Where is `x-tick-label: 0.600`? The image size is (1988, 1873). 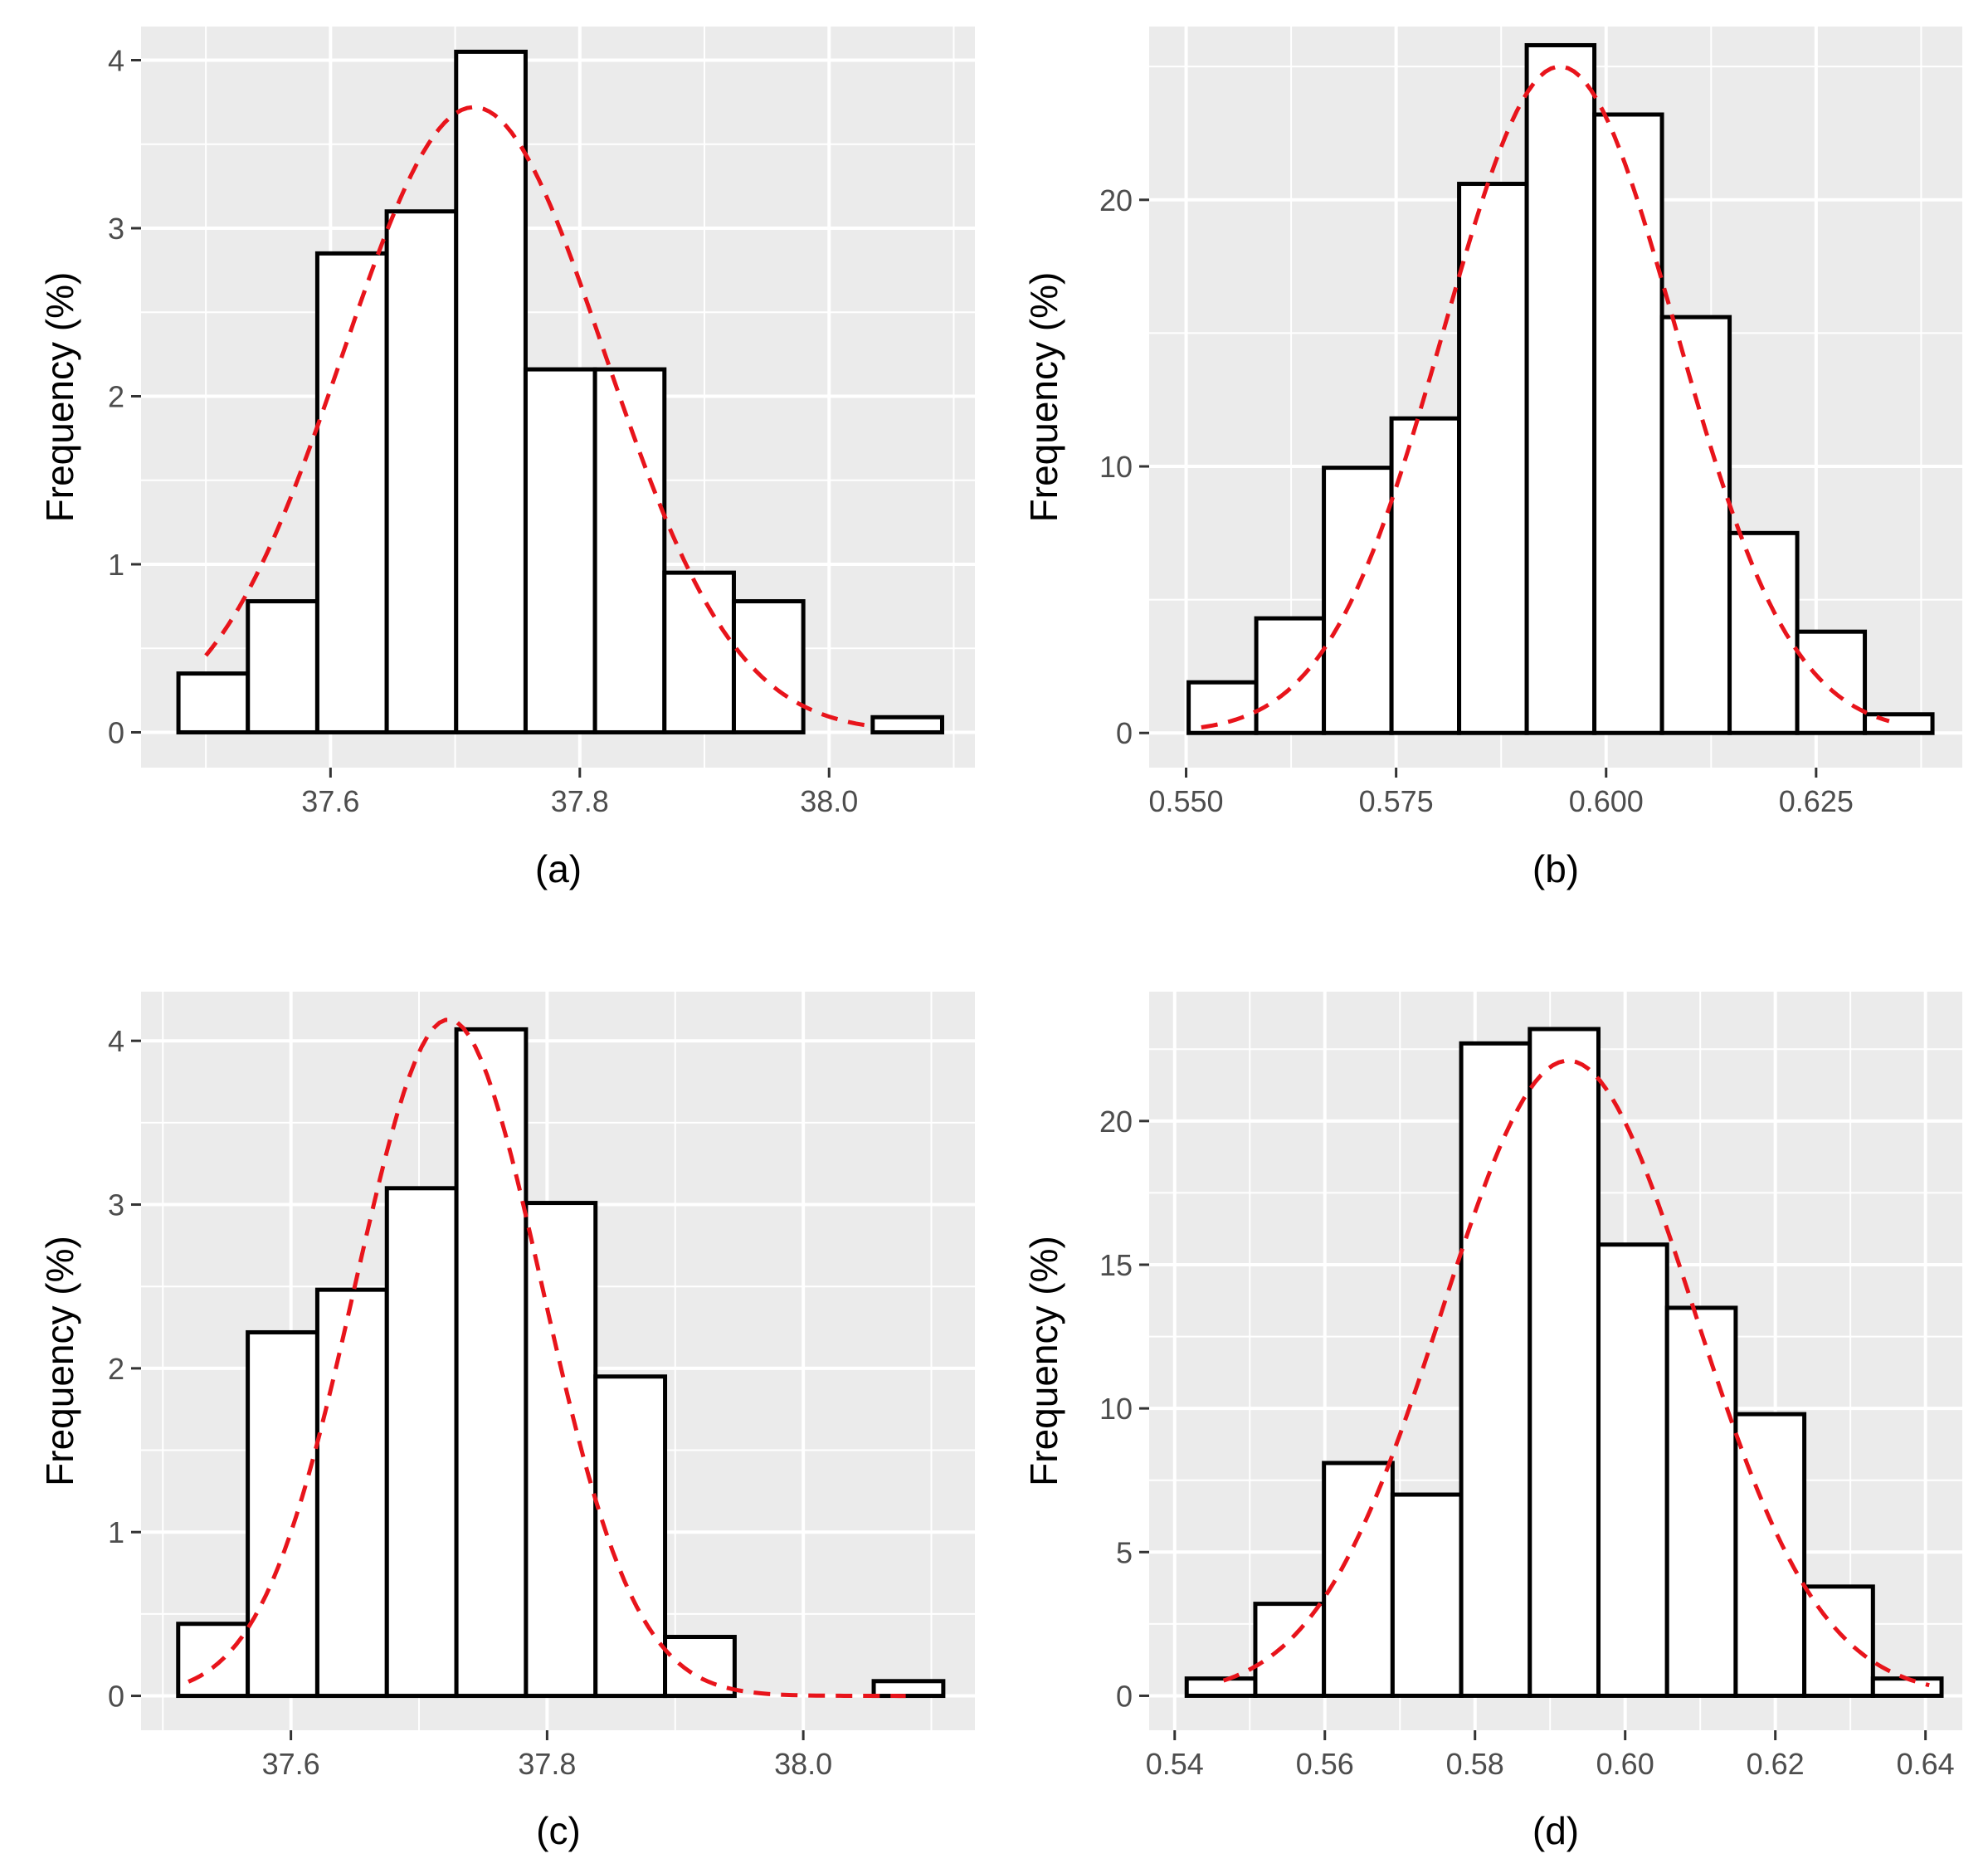
x-tick-label: 0.600 is located at coordinates (1606, 801).